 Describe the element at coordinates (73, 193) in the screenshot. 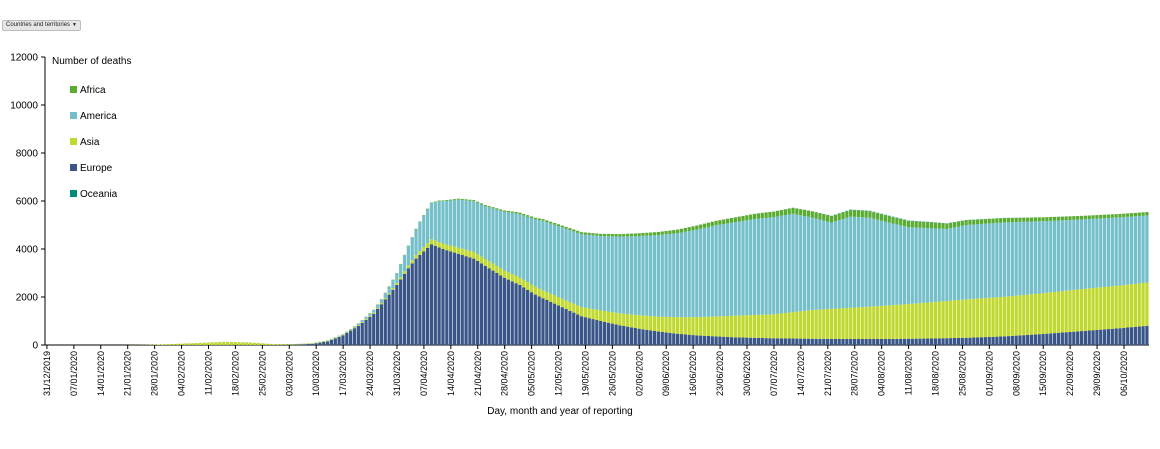

I see `legend-swatch-oceania` at that location.